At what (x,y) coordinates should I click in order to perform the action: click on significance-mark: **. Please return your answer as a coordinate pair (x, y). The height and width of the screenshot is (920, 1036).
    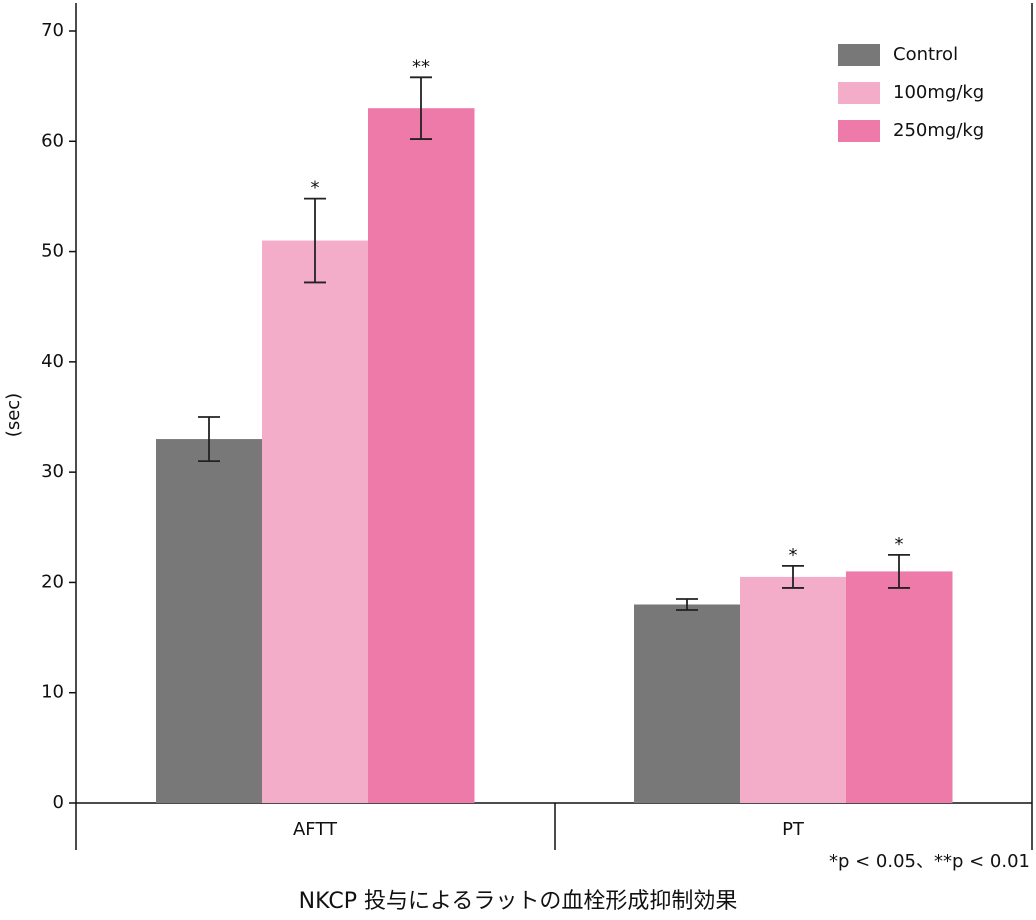
    Looking at the image, I should click on (421, 66).